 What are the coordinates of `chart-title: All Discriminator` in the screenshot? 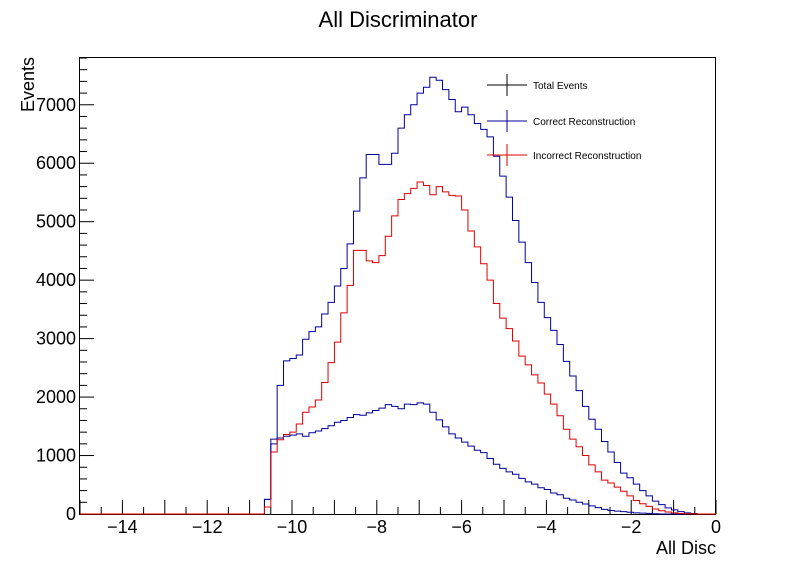 It's located at (398, 19).